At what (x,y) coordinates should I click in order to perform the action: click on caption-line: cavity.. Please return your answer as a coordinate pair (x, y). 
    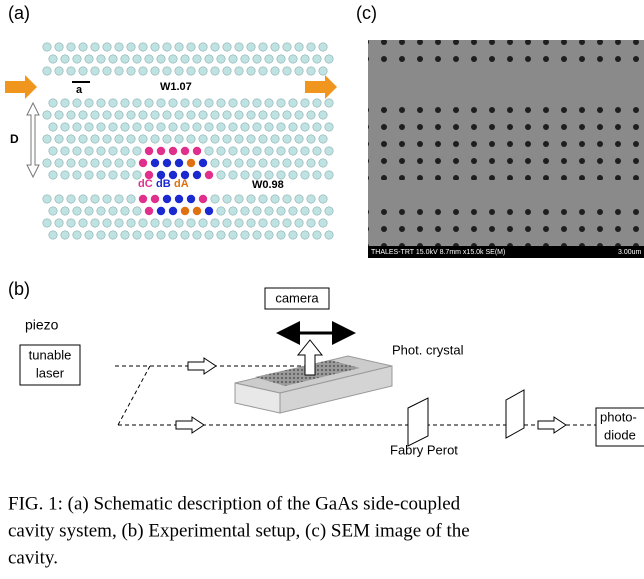
    Looking at the image, I should click on (33, 557).